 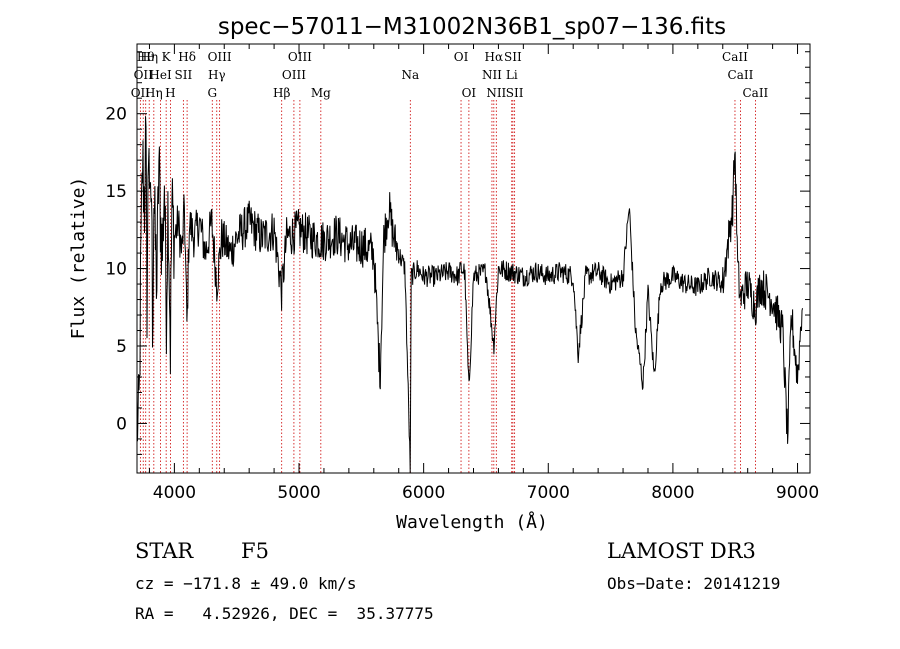 What do you see at coordinates (121, 424) in the screenshot?
I see `y-tick-label: 0` at bounding box center [121, 424].